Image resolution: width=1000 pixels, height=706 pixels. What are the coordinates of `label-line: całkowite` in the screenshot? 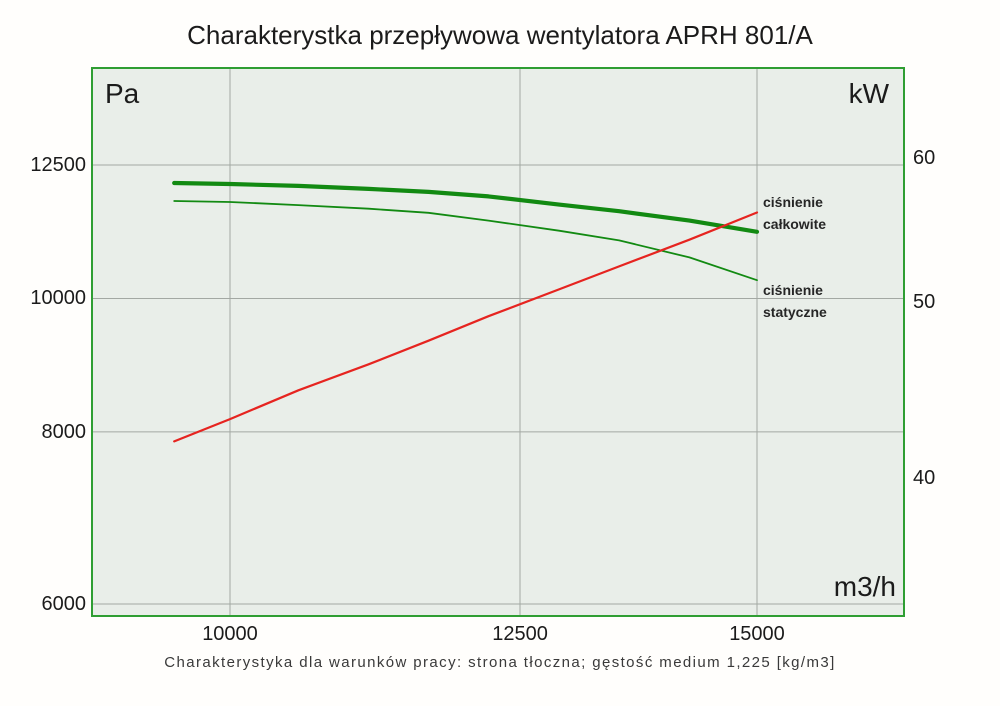 It's located at (795, 224).